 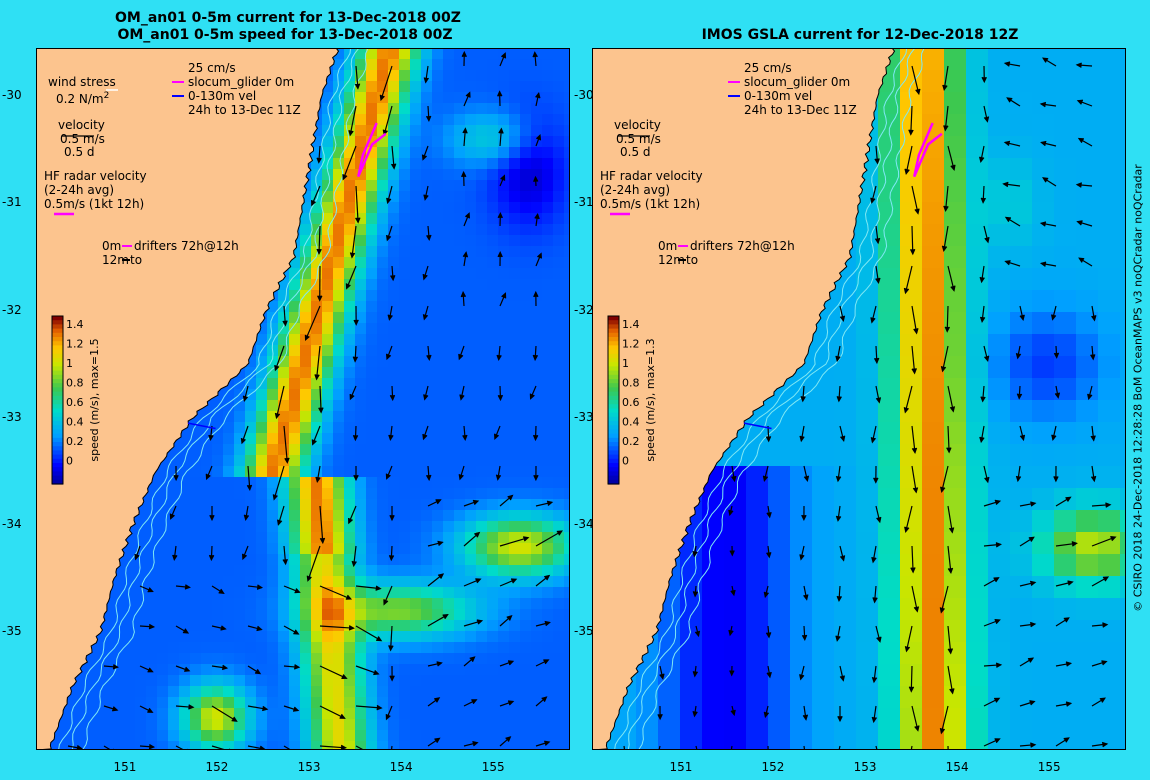 I want to click on colorbar: 1.4 1.2 1 0.8 0.6 0.4 0.2 0 speed (m/s), max=1.3, so click(x=632, y=400).